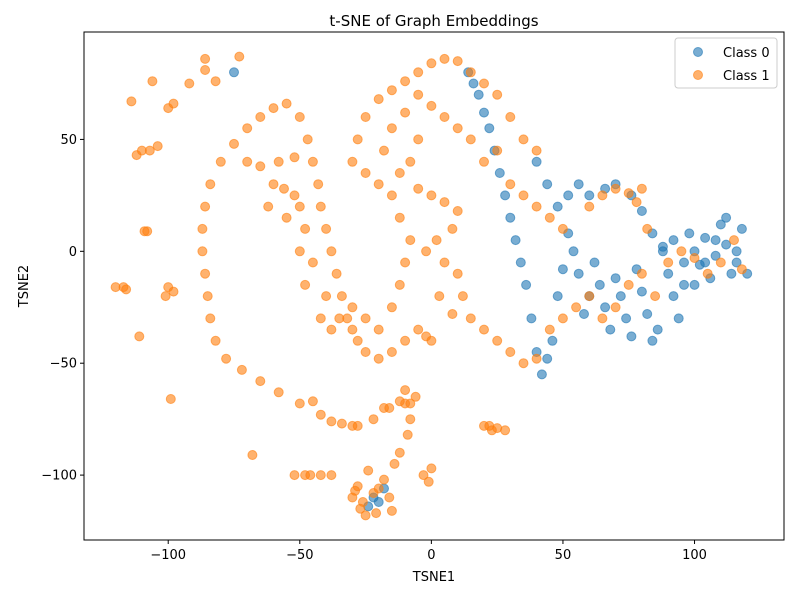  I want to click on x-axis-ticks: −100 −50 0 50 100, so click(428, 551).